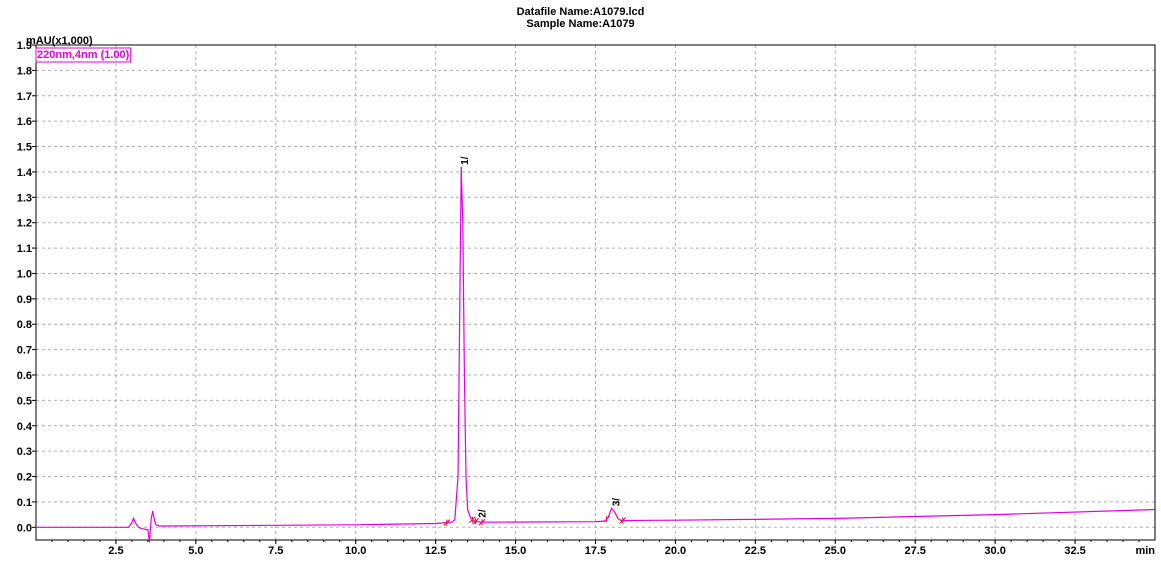 The image size is (1161, 561). What do you see at coordinates (24, 97) in the screenshot?
I see `y-tick-label: 1.7` at bounding box center [24, 97].